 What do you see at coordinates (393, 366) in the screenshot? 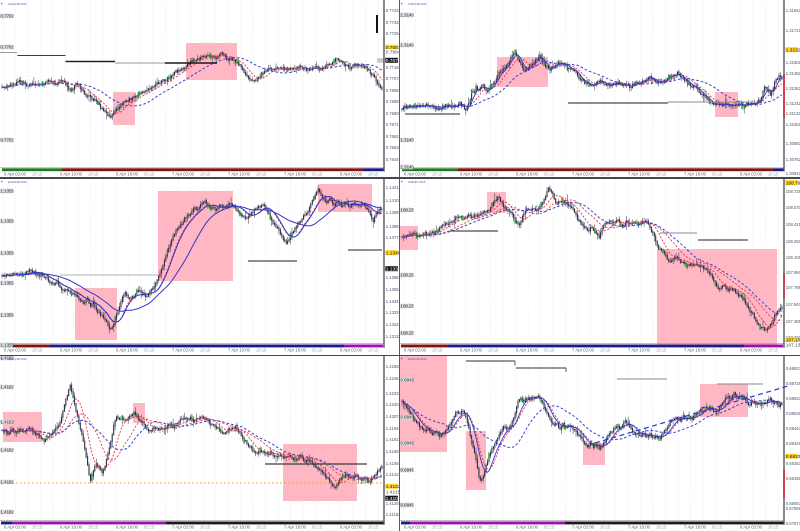
I see `svg-text: 1.42592` at bounding box center [393, 366].